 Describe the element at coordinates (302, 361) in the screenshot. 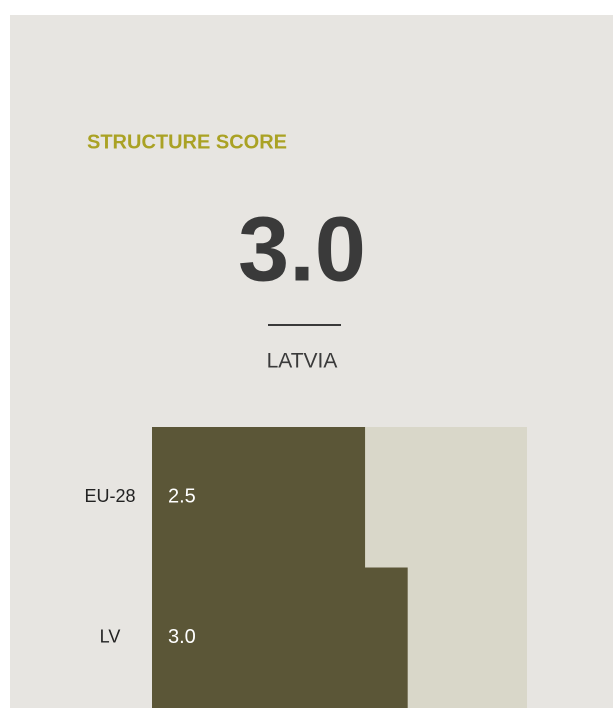

I see `country: LATVIA` at that location.